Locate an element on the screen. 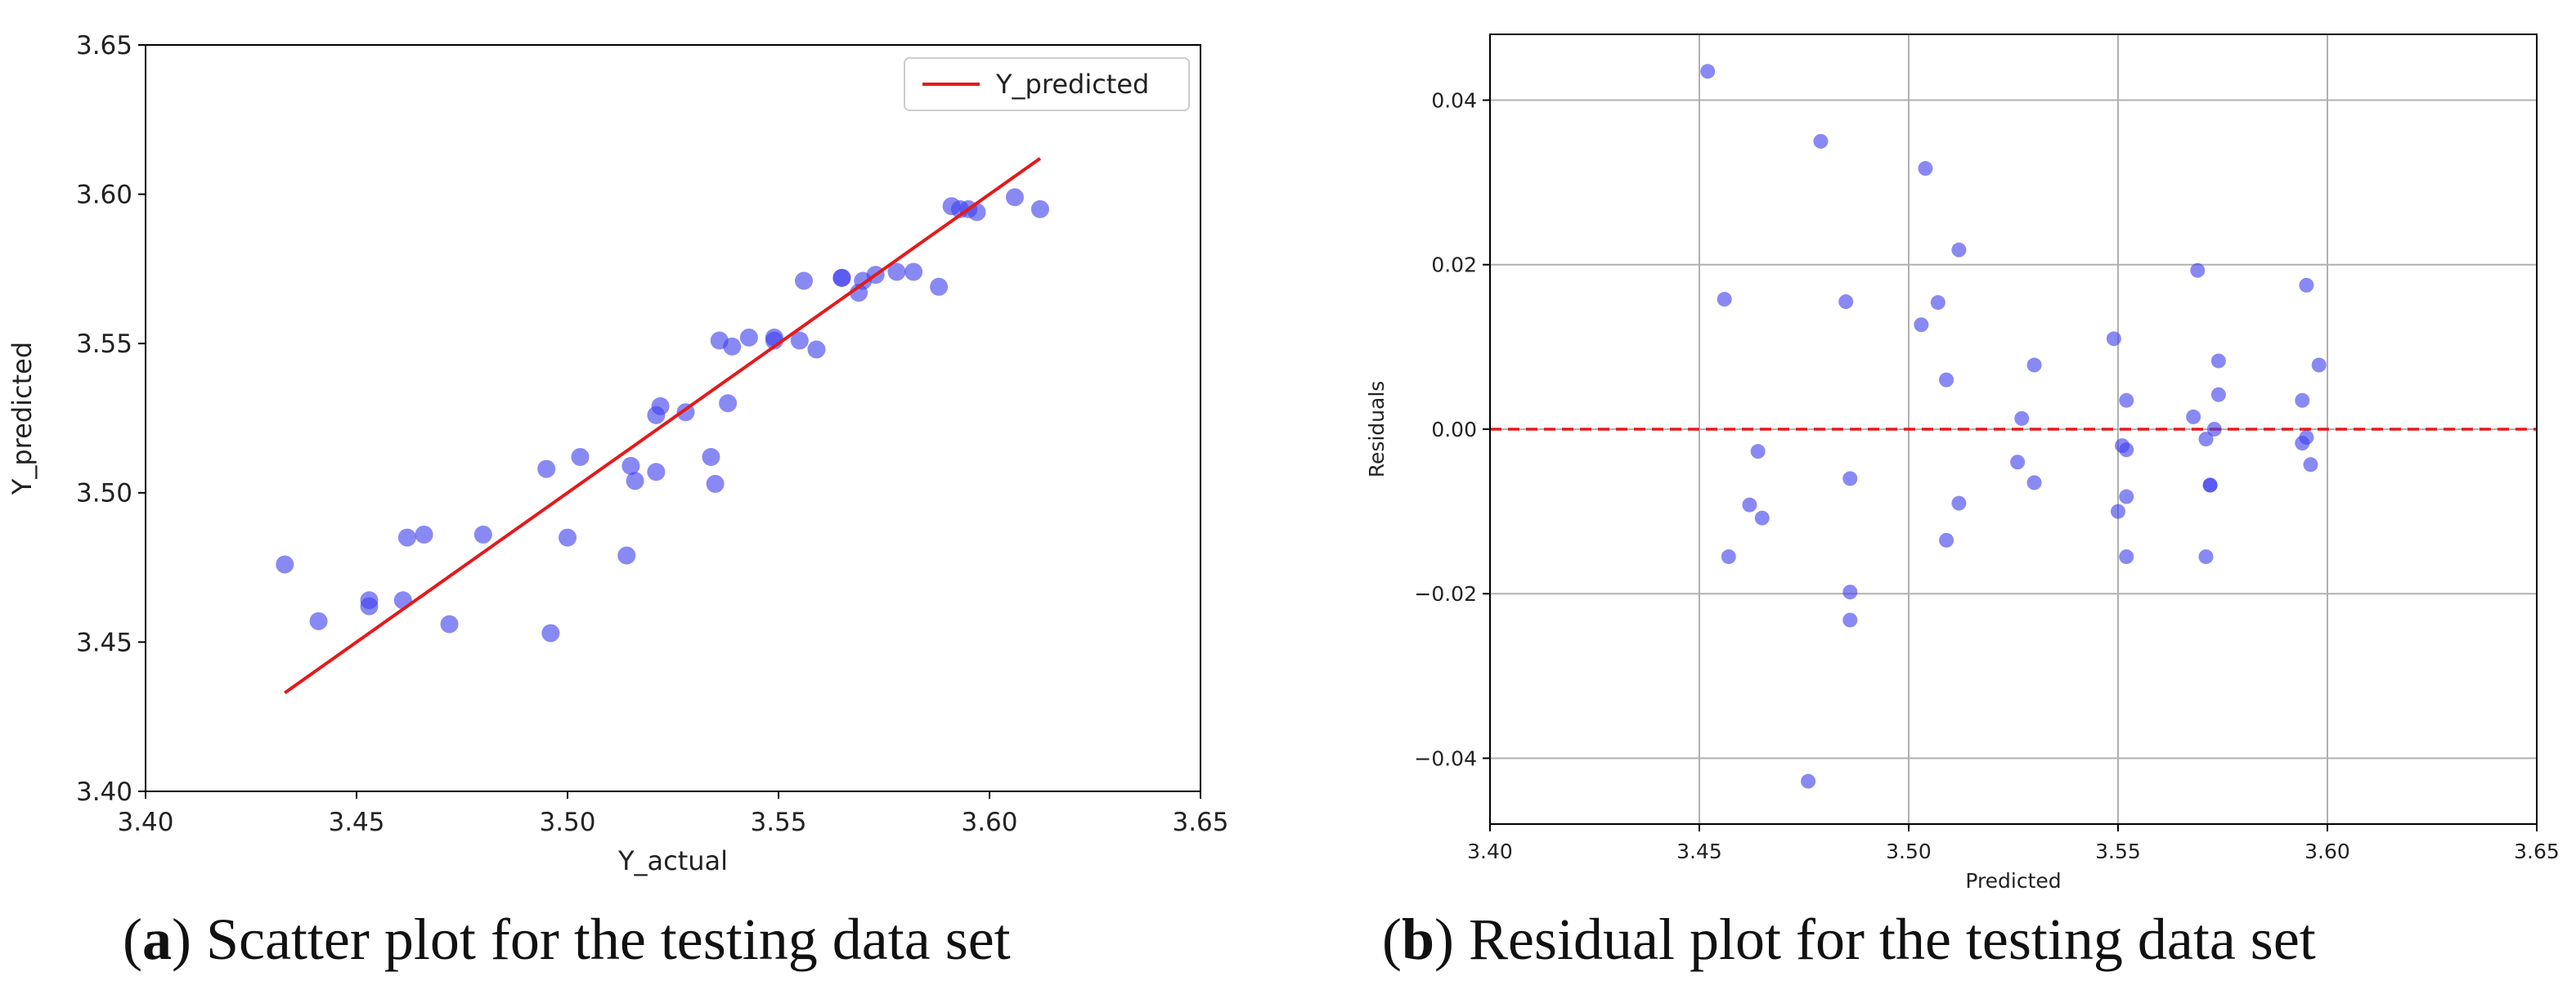 This screenshot has height=999, width=2576. y-tick-label: 3.60 is located at coordinates (104, 194).